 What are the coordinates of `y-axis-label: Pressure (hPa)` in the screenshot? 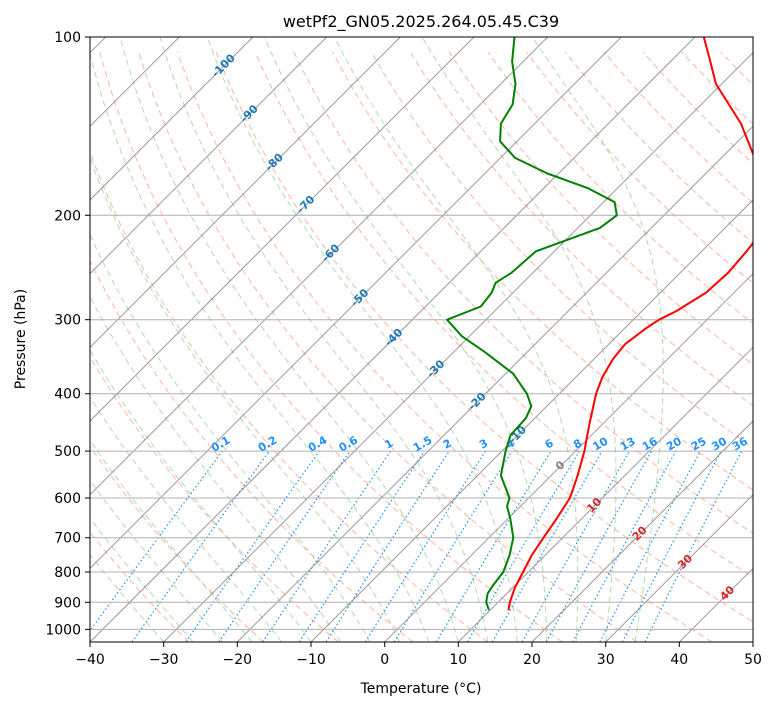 It's located at (21, 339).